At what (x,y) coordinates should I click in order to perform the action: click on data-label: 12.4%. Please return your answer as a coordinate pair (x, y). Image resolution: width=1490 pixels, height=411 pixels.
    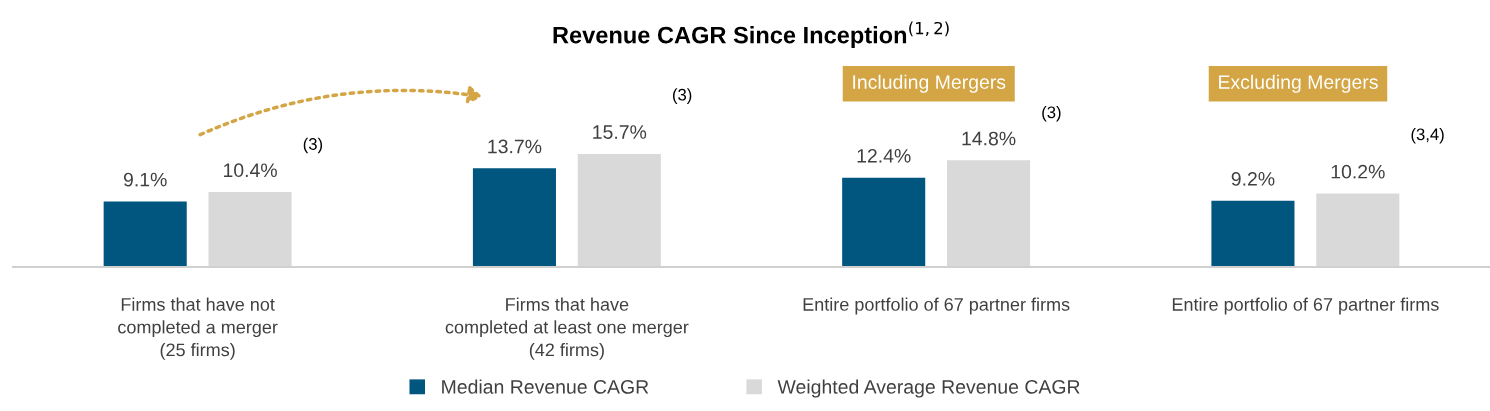
    Looking at the image, I should click on (884, 155).